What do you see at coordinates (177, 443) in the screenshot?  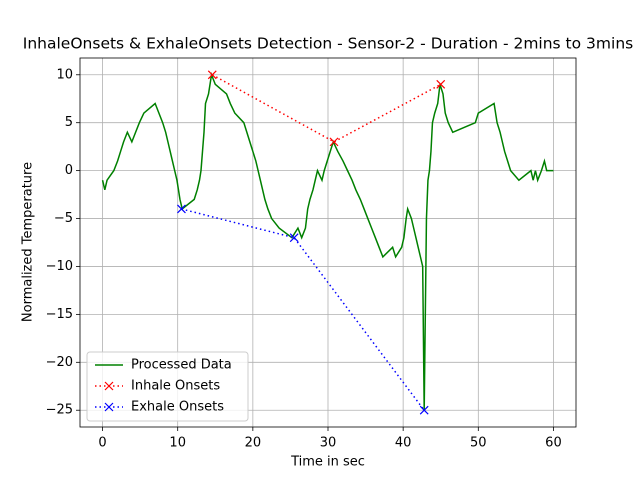 I see `x-tick-label: 10` at bounding box center [177, 443].